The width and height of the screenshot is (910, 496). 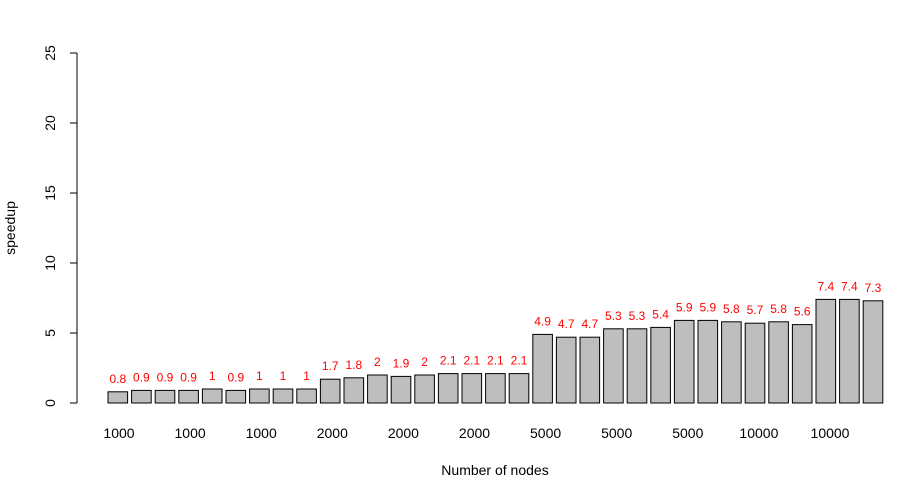 I want to click on bar-value-label: 1.9, so click(x=401, y=363).